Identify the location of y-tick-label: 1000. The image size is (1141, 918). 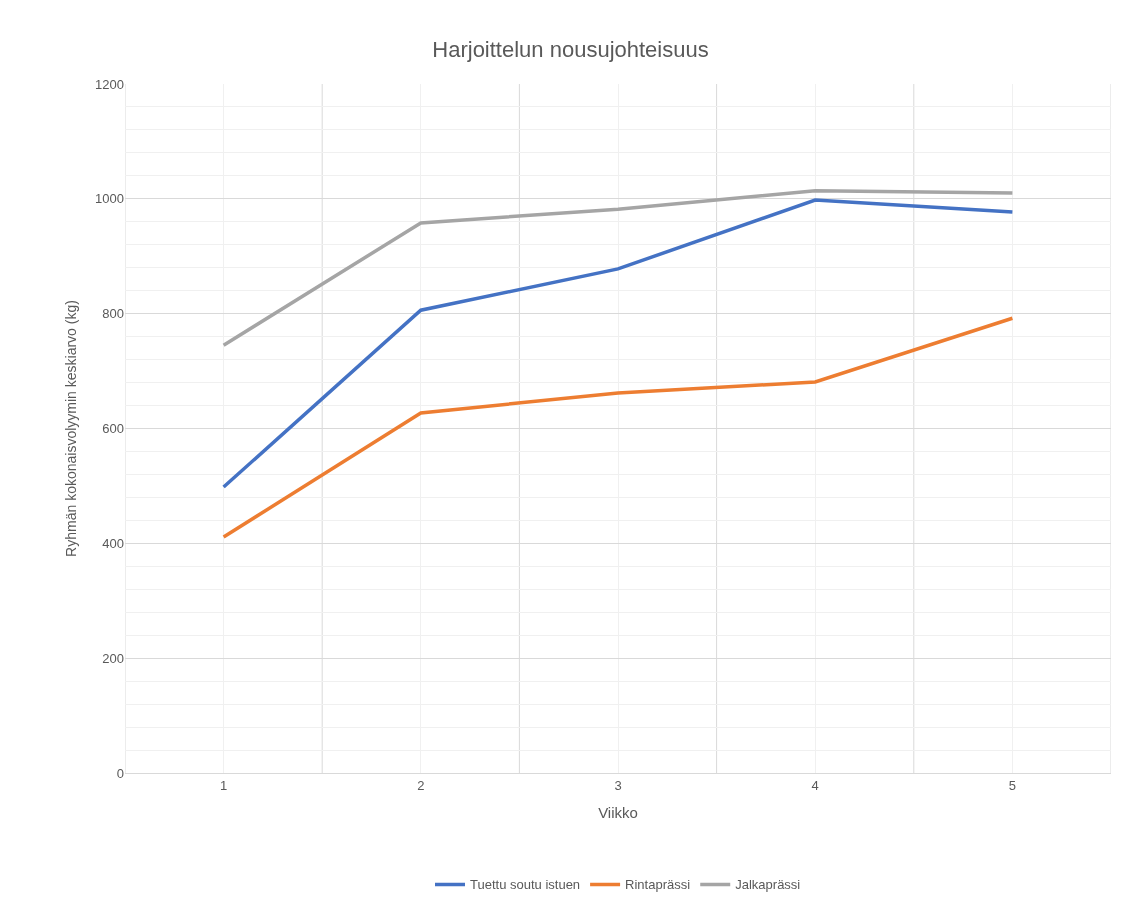
(109, 199).